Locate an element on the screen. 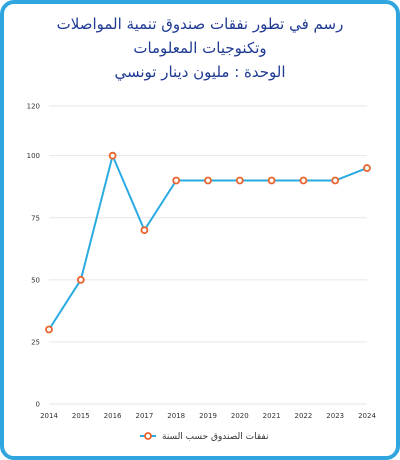 The width and height of the screenshot is (400, 460). legend-marker-swatch is located at coordinates (148, 436).